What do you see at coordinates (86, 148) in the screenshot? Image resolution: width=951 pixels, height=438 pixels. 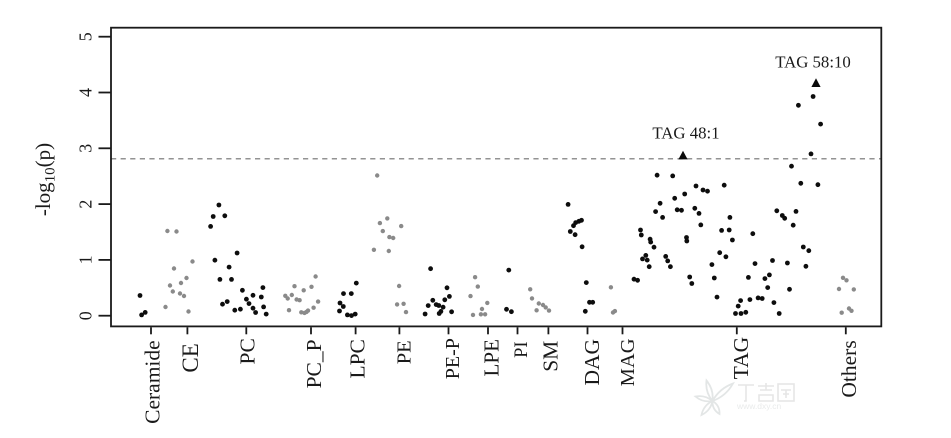 I see `svg-text: 3` at bounding box center [86, 148].